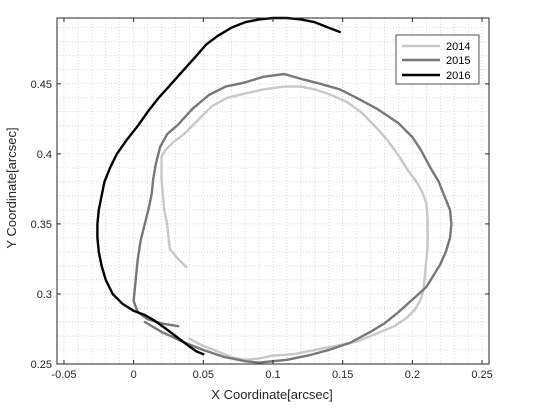 The height and width of the screenshot is (408, 542). I want to click on x-tick-label: 0.15, so click(342, 375).